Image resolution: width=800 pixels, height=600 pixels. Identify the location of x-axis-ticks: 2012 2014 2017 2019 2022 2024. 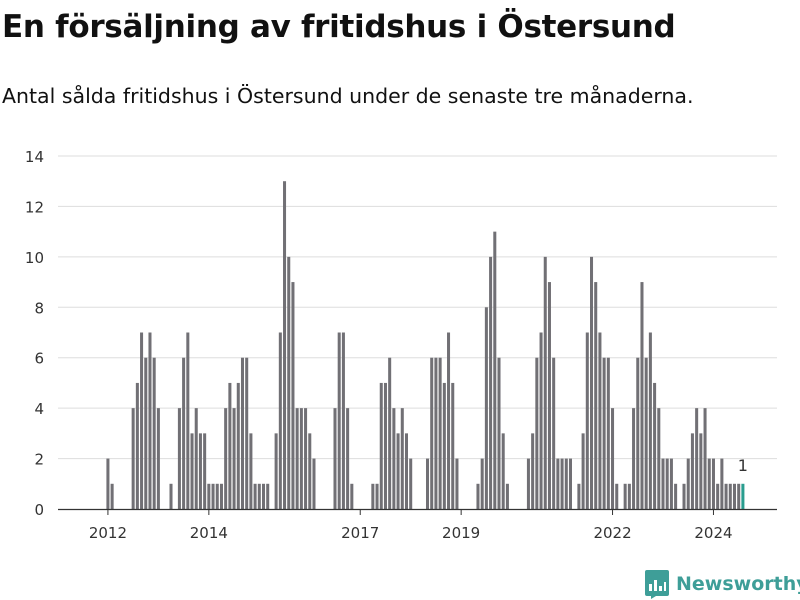
(411, 525).